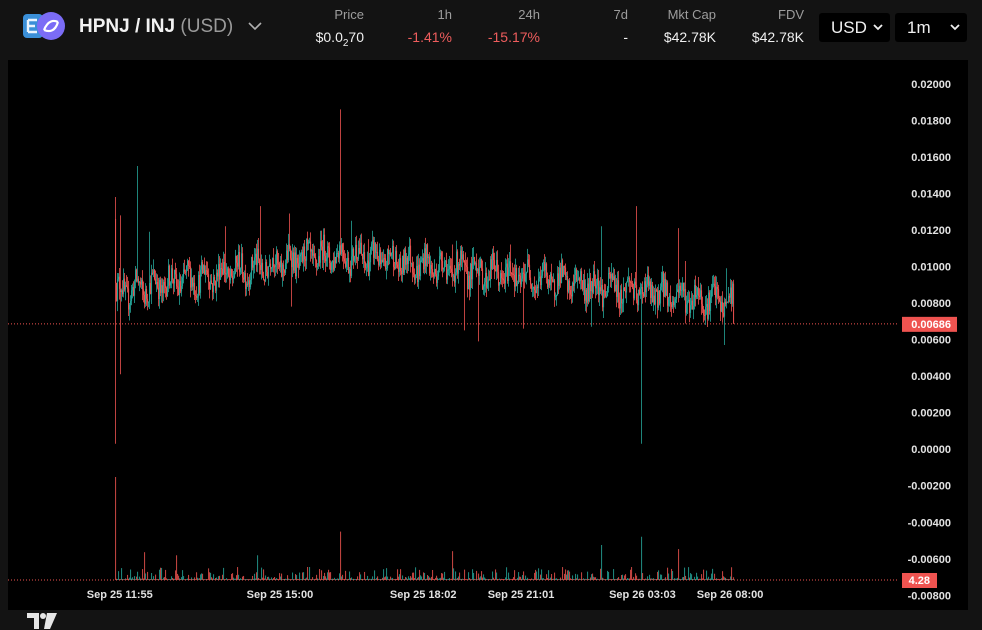  I want to click on chevron-down-icon, so click(255, 26).